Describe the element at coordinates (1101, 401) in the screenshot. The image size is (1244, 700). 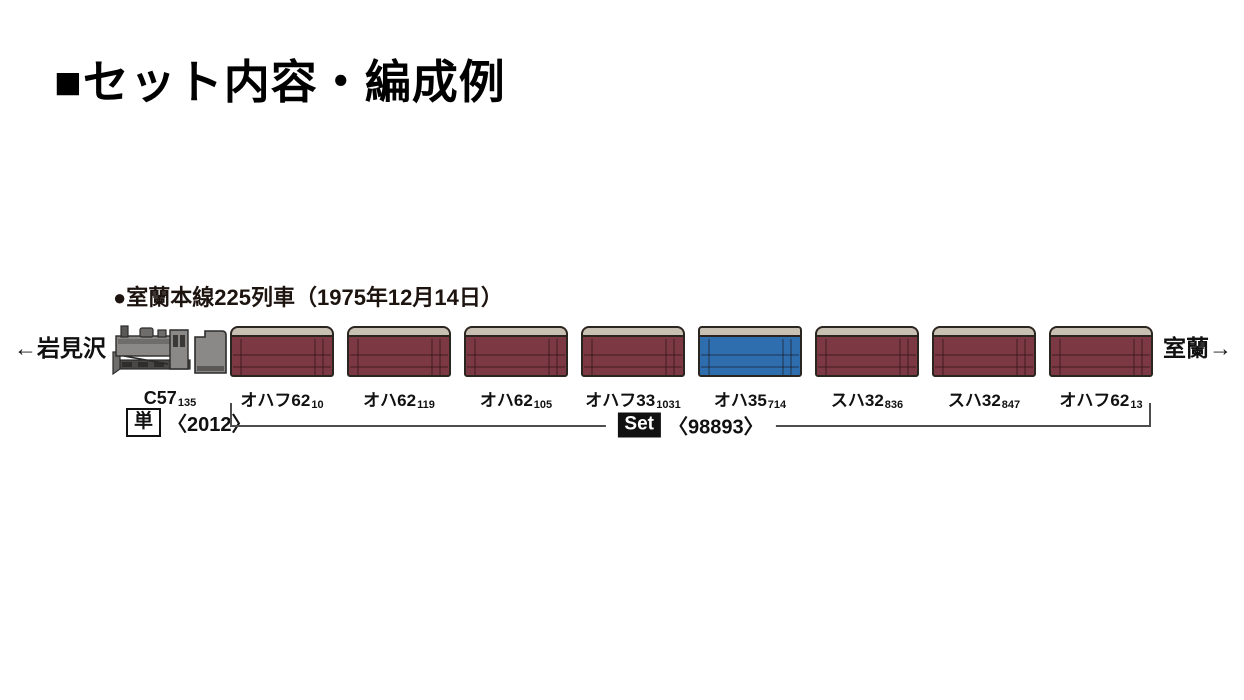
I see `car-label: オハフ6213` at that location.